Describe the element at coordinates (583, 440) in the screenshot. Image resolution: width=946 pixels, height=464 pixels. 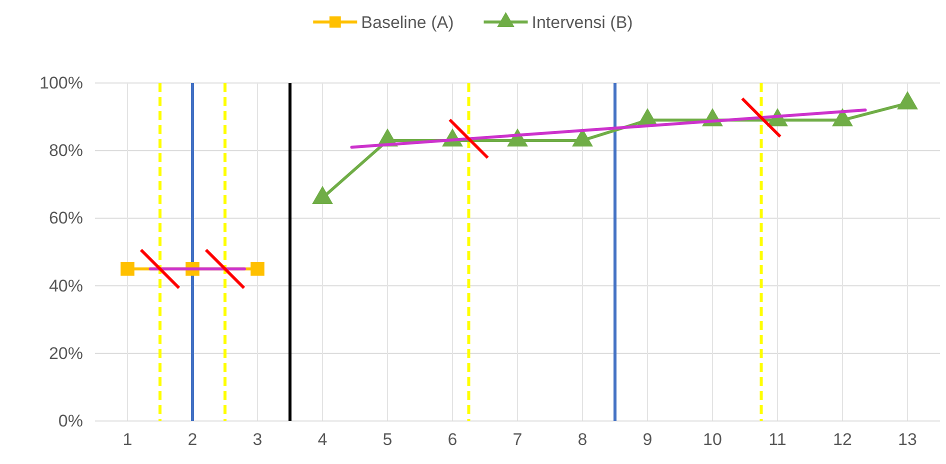
I see `x-tick-label: 8` at that location.